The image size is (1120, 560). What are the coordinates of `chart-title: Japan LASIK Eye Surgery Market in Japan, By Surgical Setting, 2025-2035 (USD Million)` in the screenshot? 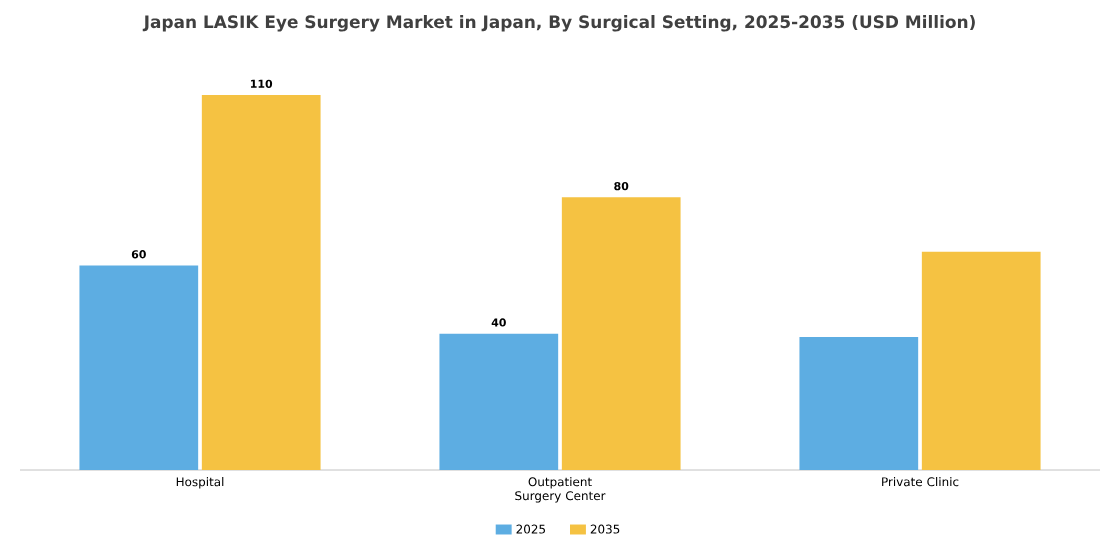 It's located at (558, 23).